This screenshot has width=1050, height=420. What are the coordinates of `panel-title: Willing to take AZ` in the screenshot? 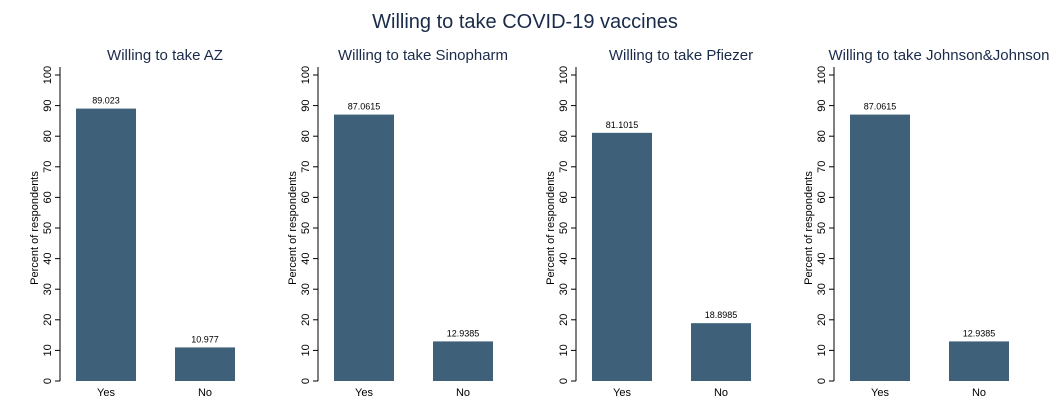 It's located at (165, 55).